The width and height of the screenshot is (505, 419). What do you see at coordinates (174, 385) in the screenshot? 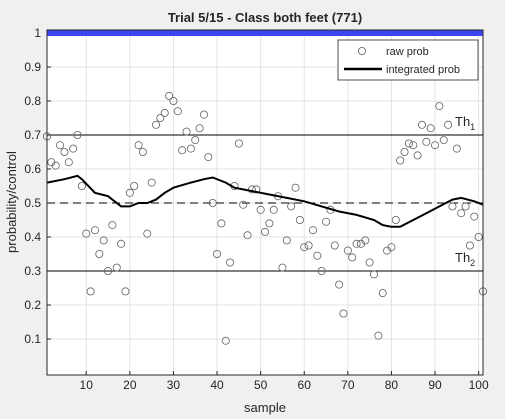
I see `x-tick-label: 30` at bounding box center [174, 385].